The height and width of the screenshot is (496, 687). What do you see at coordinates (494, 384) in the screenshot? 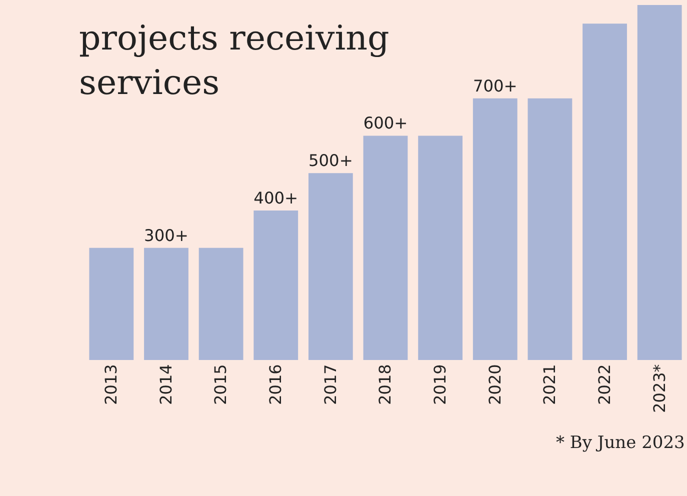
I see `x-tick-label: 2020` at bounding box center [494, 384].